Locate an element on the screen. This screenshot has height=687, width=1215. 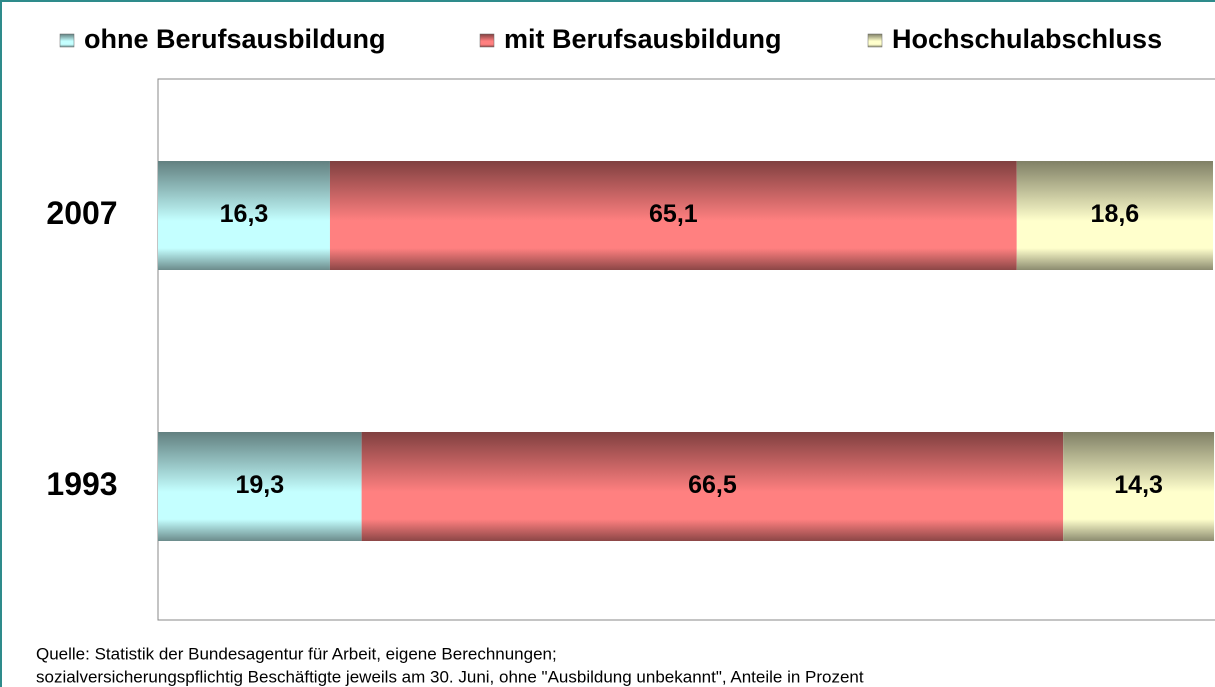
data-label: 18,6 is located at coordinates (1115, 214).